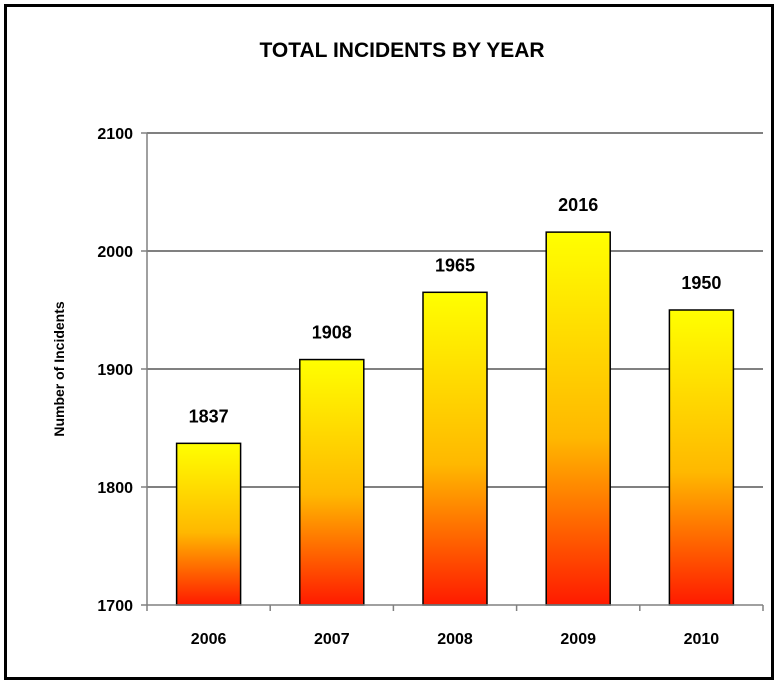  What do you see at coordinates (332, 639) in the screenshot?
I see `x-tick-label-2007: 2007` at bounding box center [332, 639].